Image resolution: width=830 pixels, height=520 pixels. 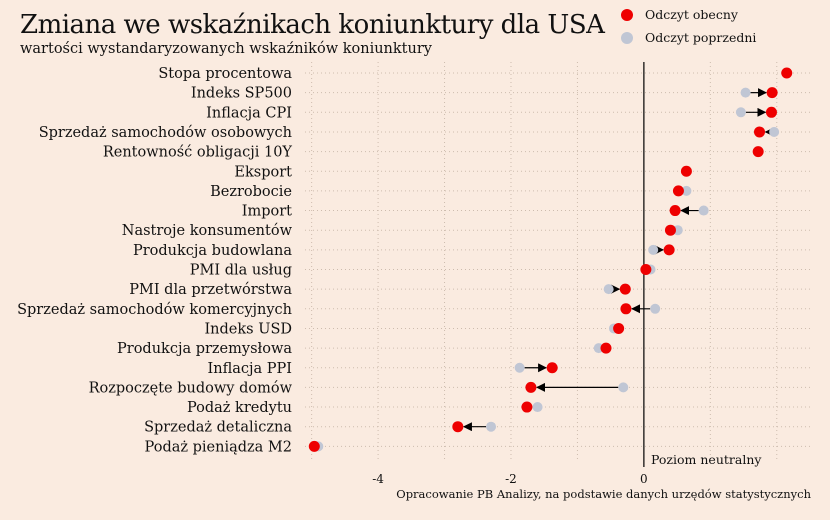 What do you see at coordinates (248, 329) in the screenshot?
I see `category-label: Indeks USD` at bounding box center [248, 329].